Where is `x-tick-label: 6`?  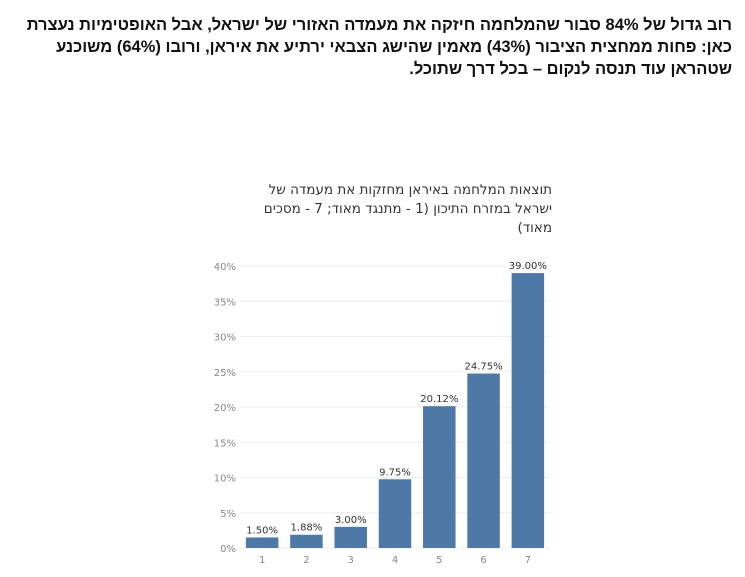 x-tick-label: 6 is located at coordinates (483, 560).